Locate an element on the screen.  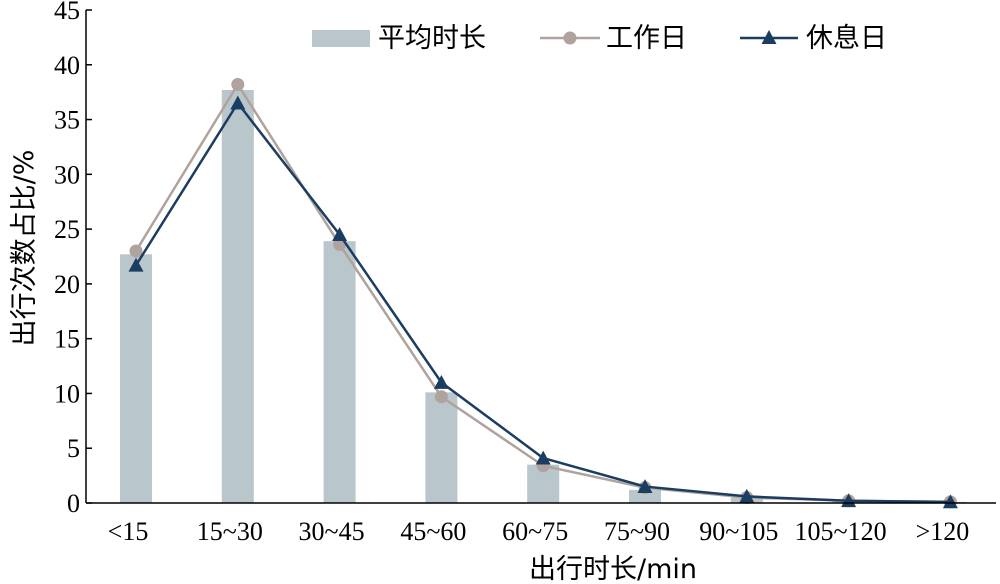
x-tick-label-1: 15~30 is located at coordinates (230, 531).